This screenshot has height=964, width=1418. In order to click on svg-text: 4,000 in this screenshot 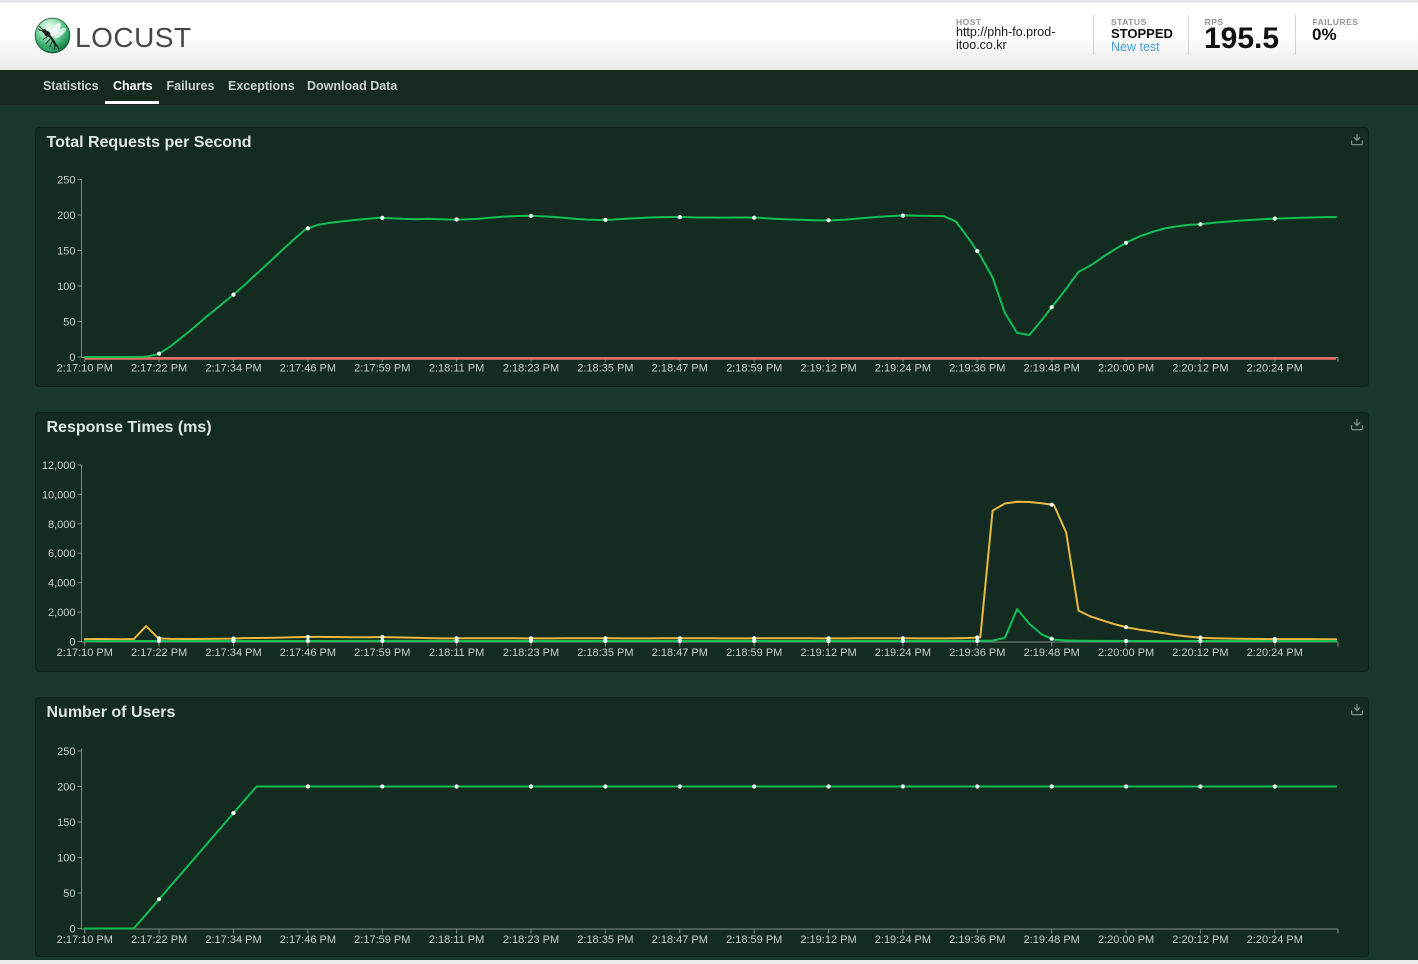, I will do `click(62, 584)`.